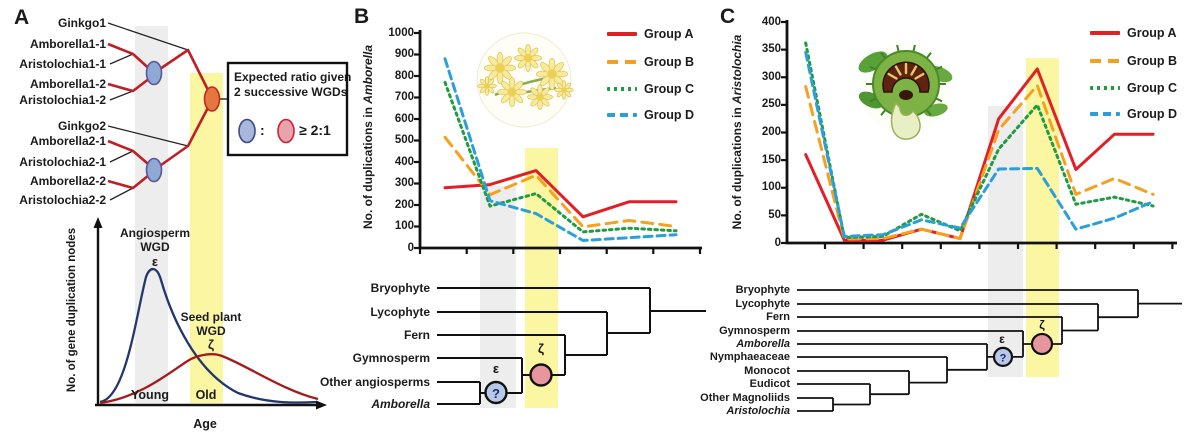 The height and width of the screenshot is (445, 1200). I want to click on legend-item-group-d: Group D, so click(1133, 114).